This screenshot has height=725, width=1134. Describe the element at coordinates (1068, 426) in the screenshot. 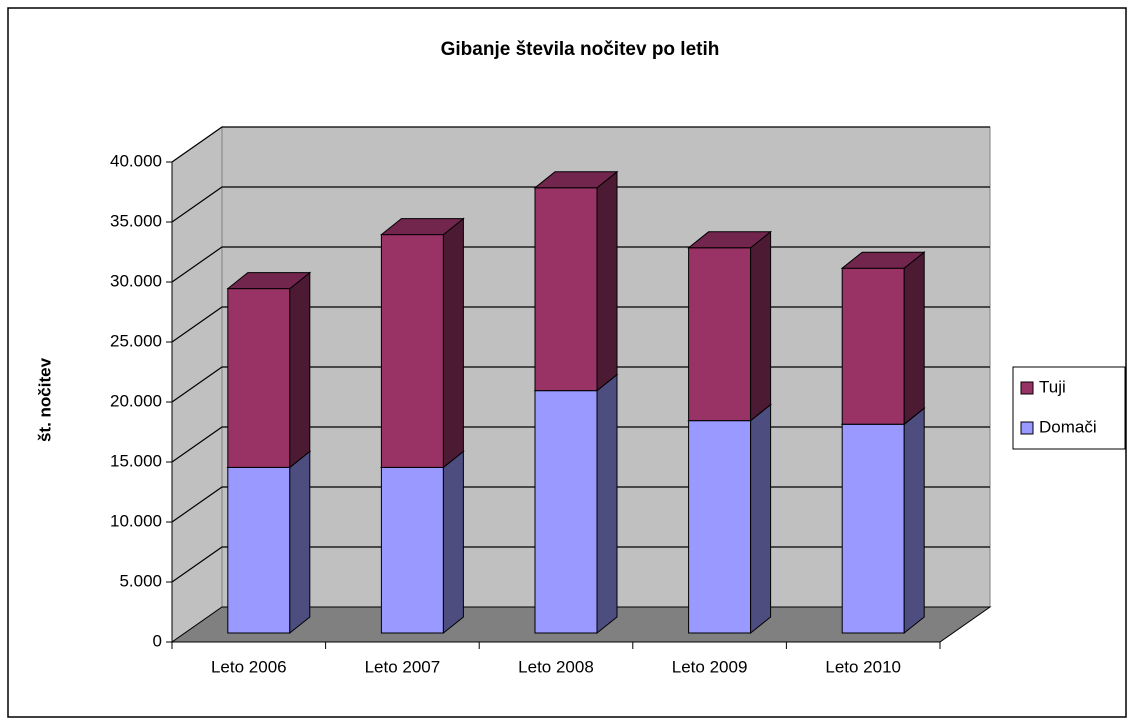

I see `legend-label: Domači` at that location.